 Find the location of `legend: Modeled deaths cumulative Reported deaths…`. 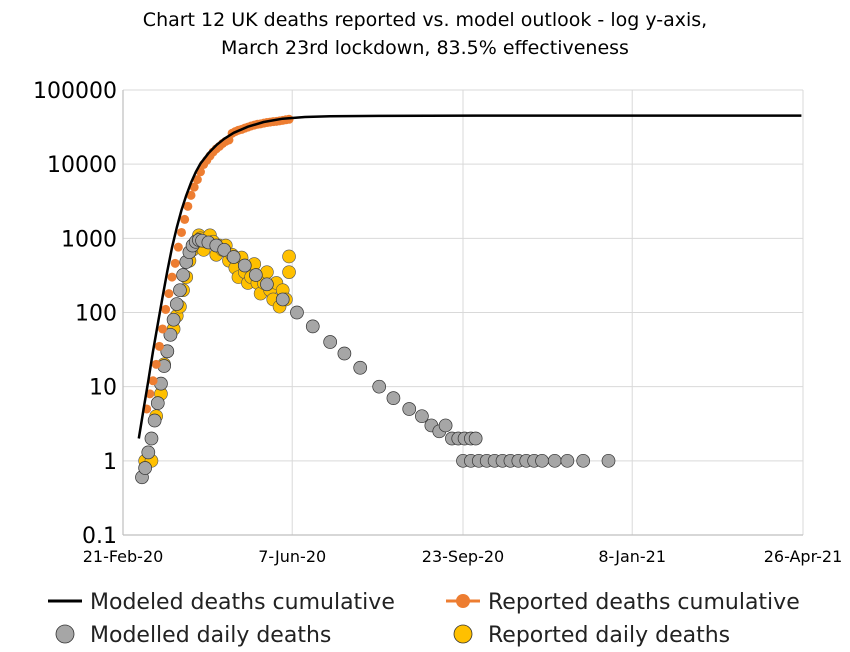

legend: Modeled deaths cumulative Reported deaths… is located at coordinates (424, 619).